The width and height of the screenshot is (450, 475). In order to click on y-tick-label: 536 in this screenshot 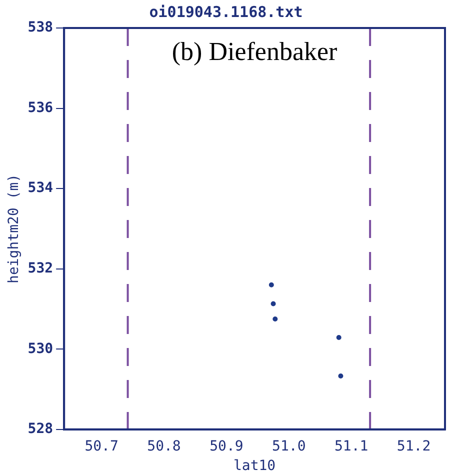, I will do `click(41, 108)`.